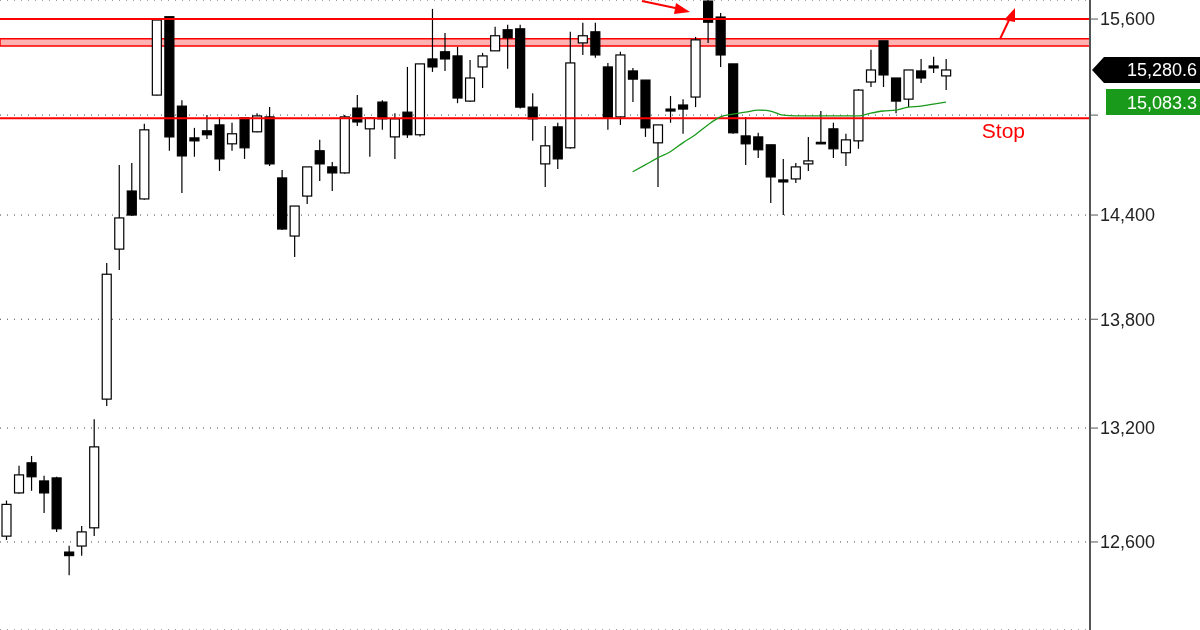 The image size is (1200, 630). What do you see at coordinates (1161, 102) in the screenshot?
I see `text: 15,083.3` at bounding box center [1161, 102].